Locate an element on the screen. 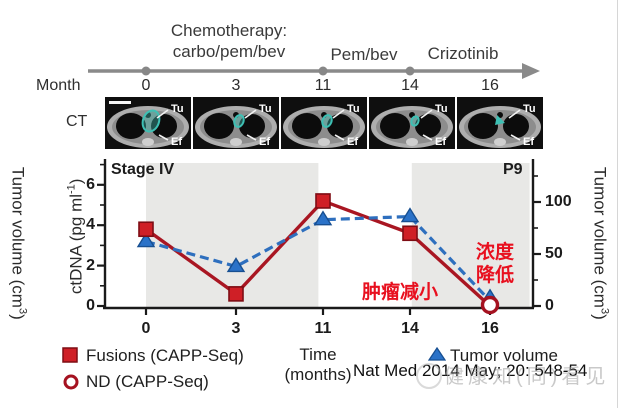 This screenshot has height=408, width=640. tumor-volume-axis-label: Tumor volume (cm3) is located at coordinates (600, 243).